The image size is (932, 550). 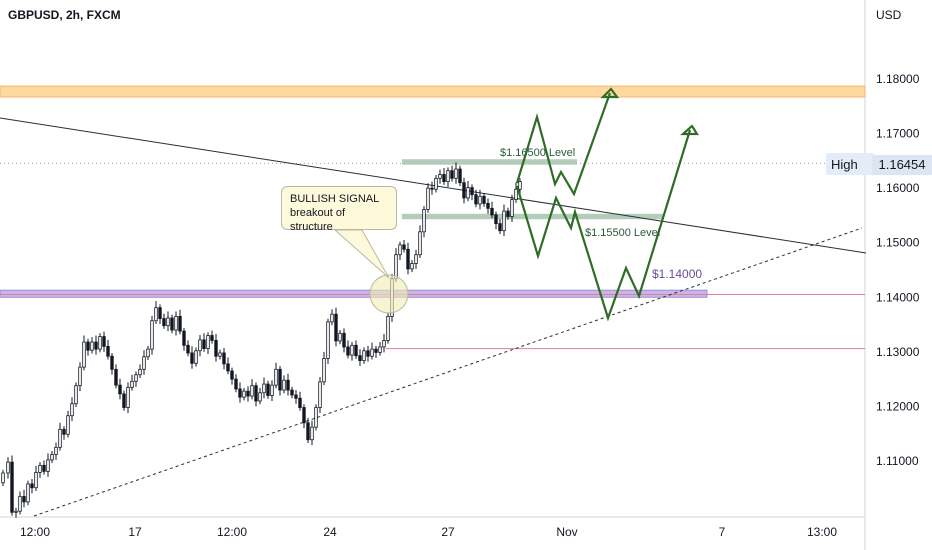 What do you see at coordinates (448, 532) in the screenshot?
I see `x-tick-label: 27` at bounding box center [448, 532].